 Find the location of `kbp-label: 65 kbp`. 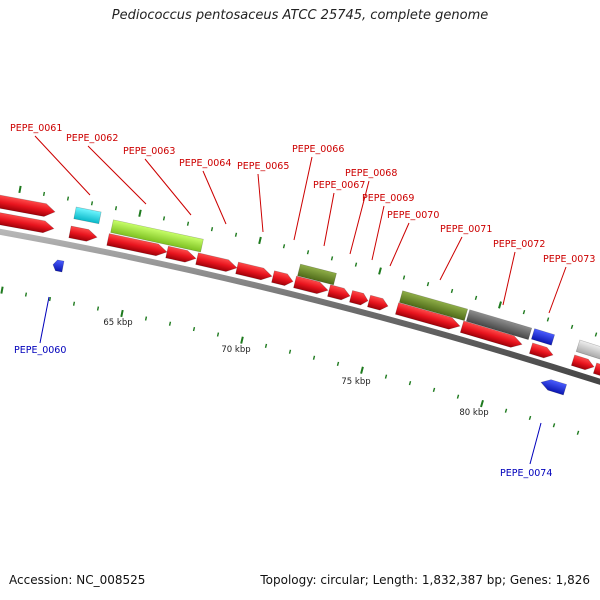

kbp-label: 65 kbp is located at coordinates (117, 323).